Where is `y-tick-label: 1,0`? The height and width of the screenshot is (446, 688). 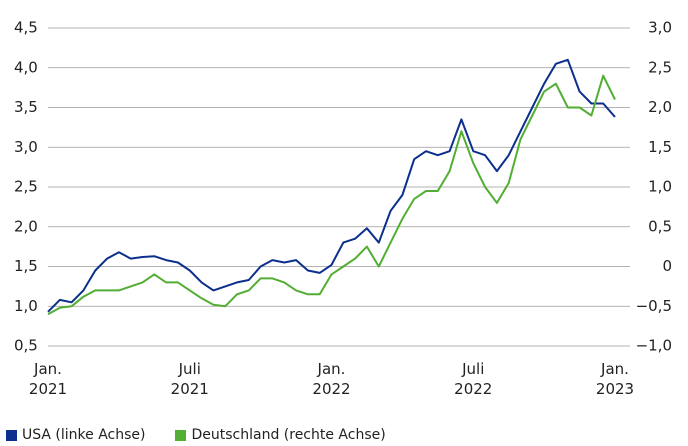
y-tick-label: 1,0 is located at coordinates (26, 306).